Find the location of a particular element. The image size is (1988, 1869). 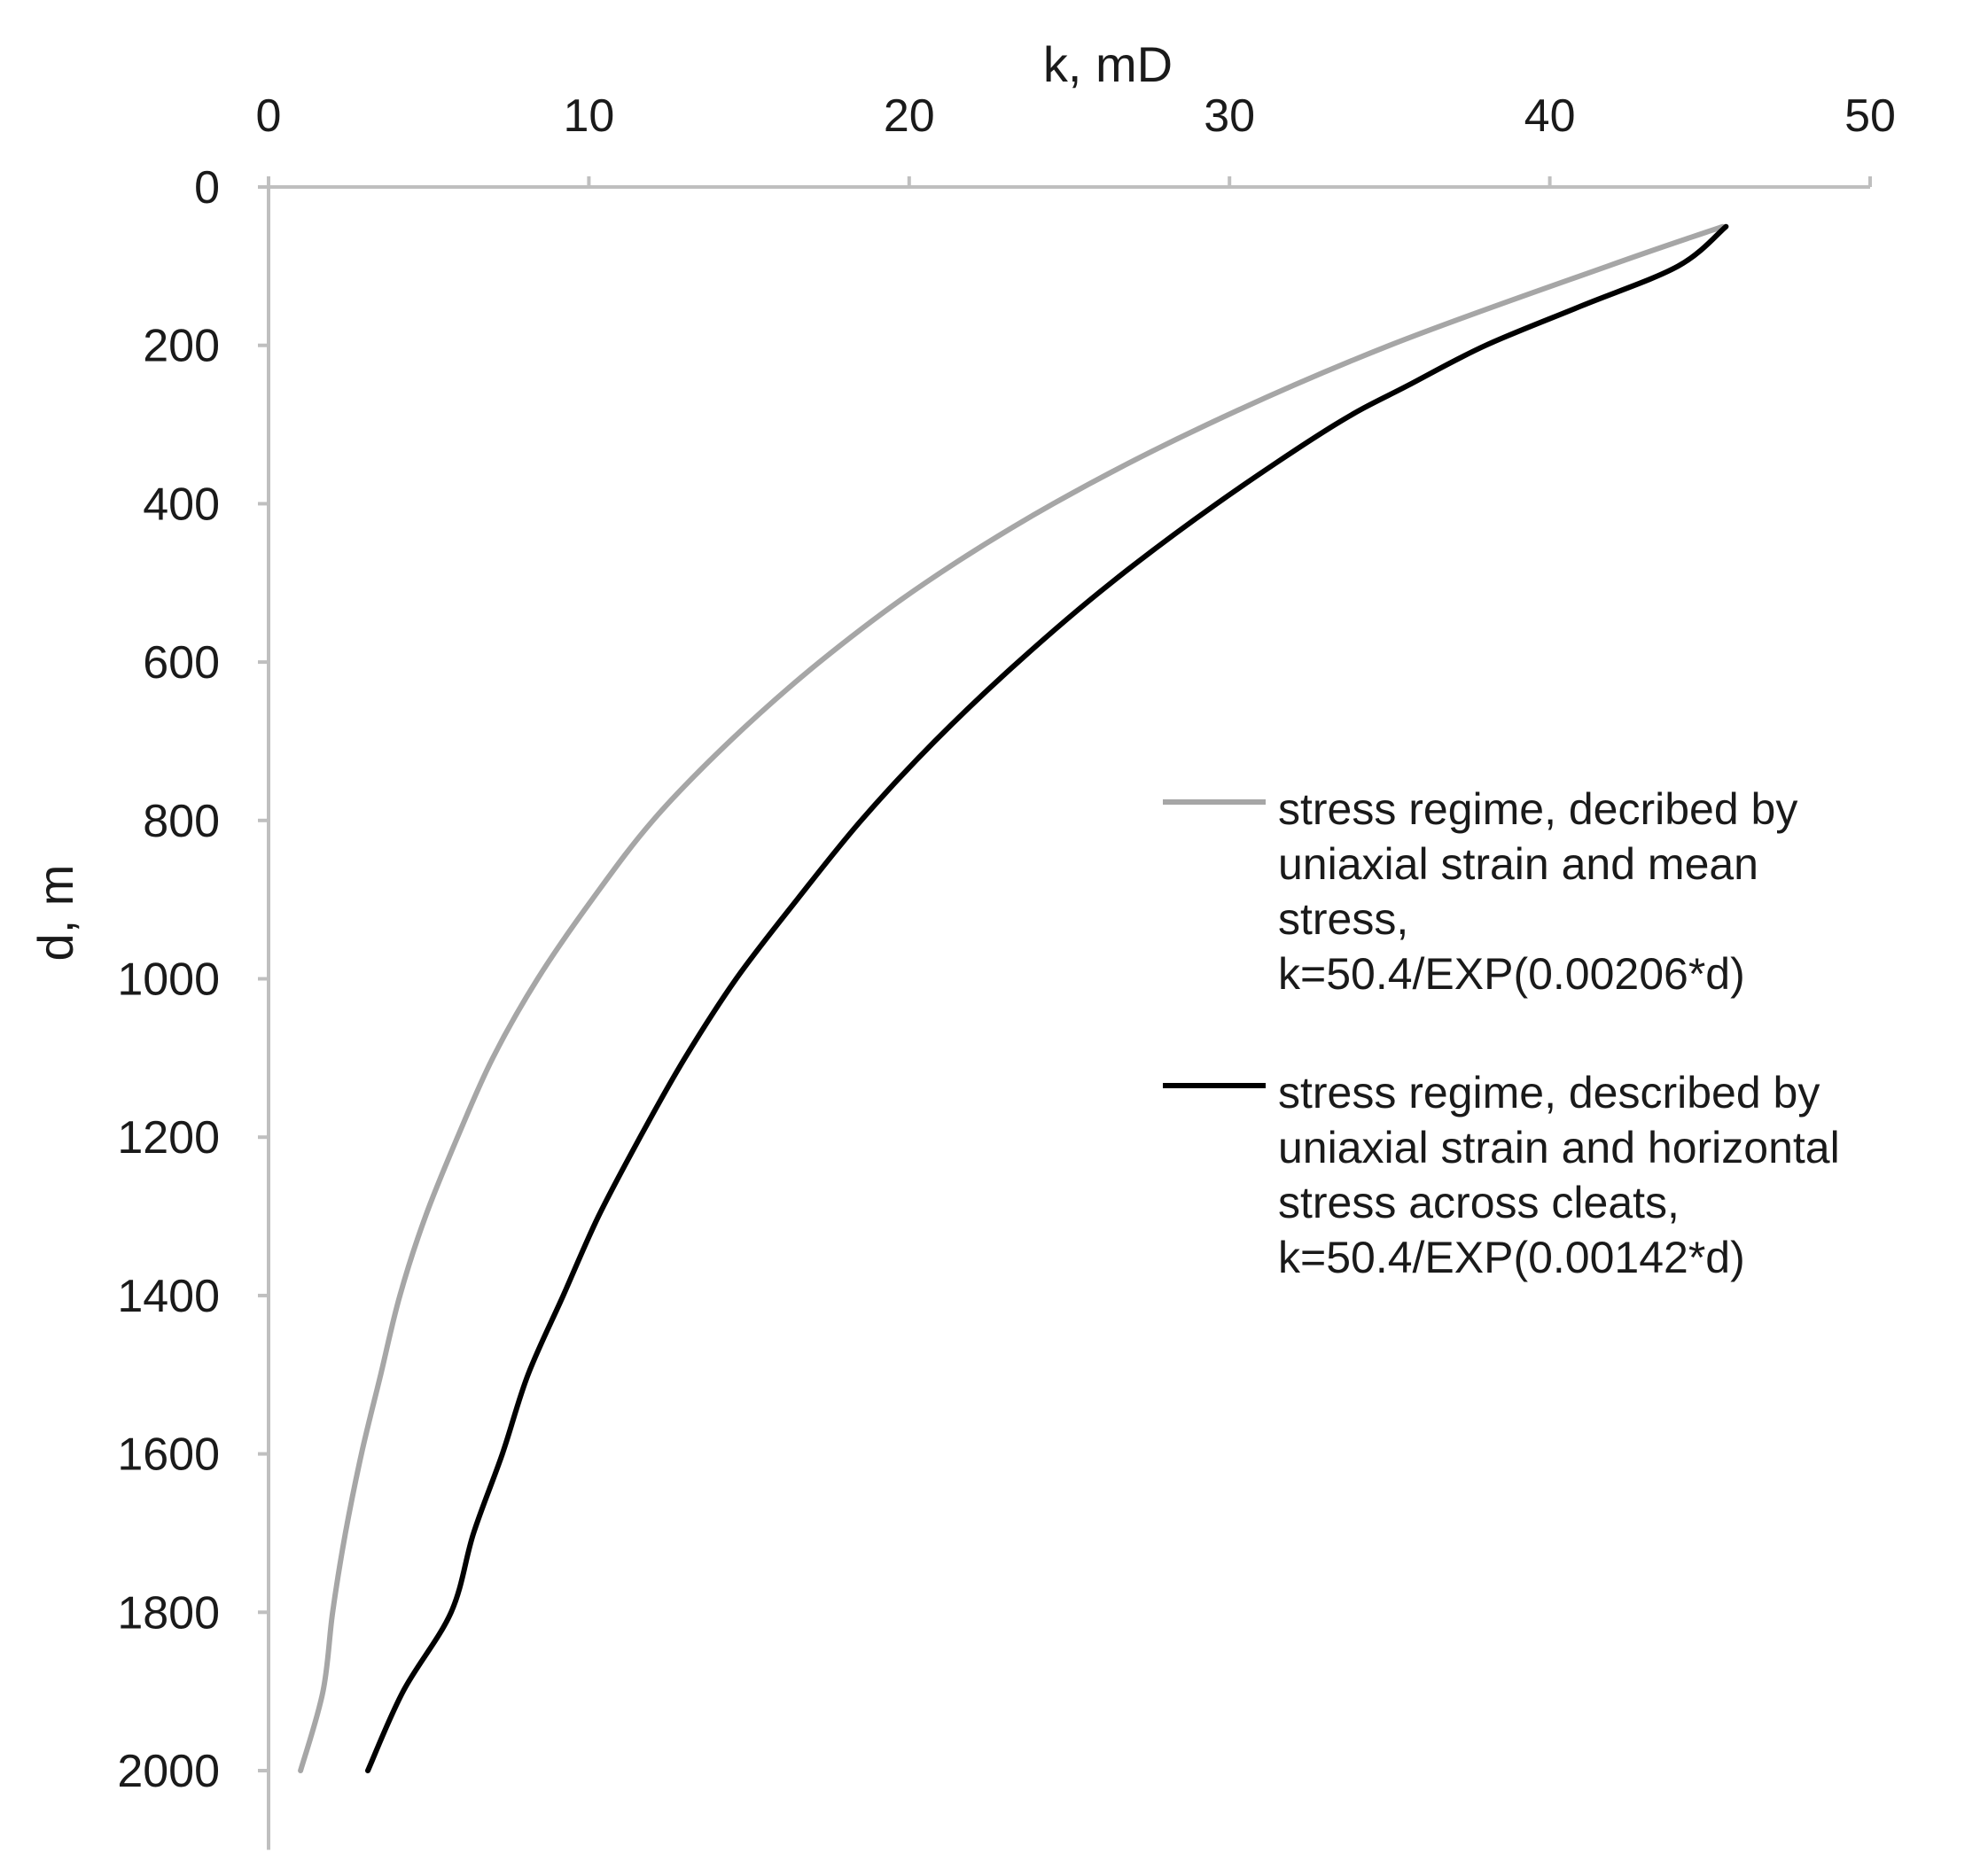

x-tick-label: 50 is located at coordinates (1870, 116).